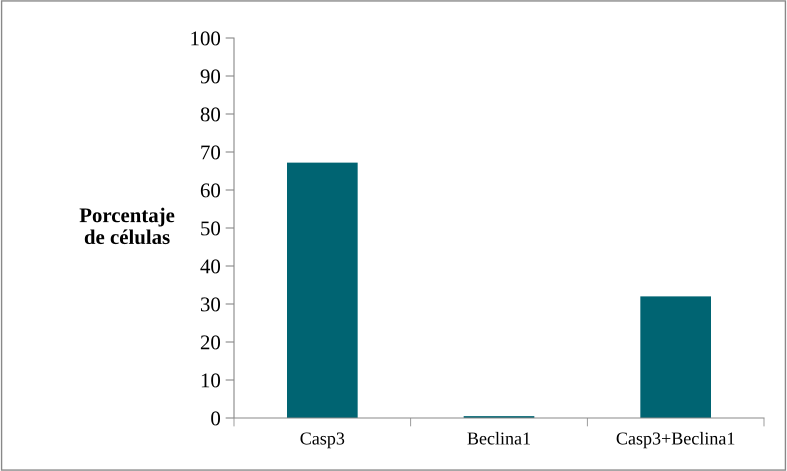  I want to click on y-tick-label: 10, so click(211, 380).